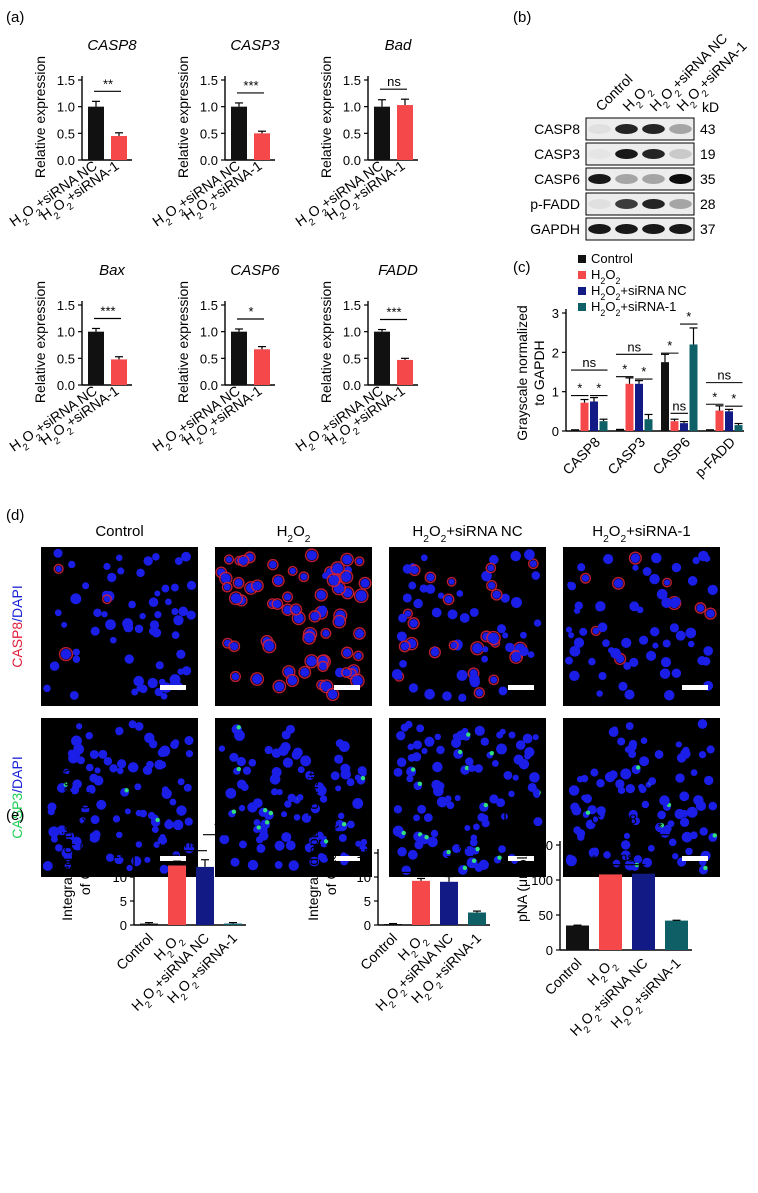 This screenshot has height=1193, width=758. Describe the element at coordinates (546, 915) in the screenshot. I see `axis-ytick-label: 50` at that location.